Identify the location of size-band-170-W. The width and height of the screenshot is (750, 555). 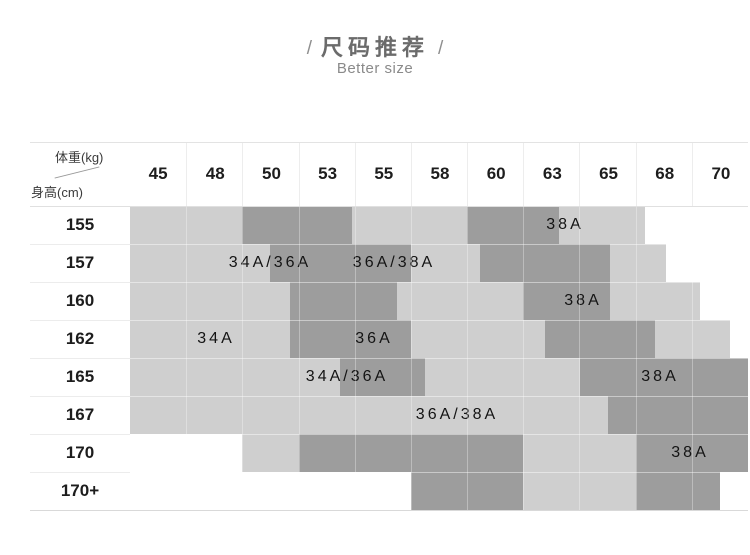
(186, 453).